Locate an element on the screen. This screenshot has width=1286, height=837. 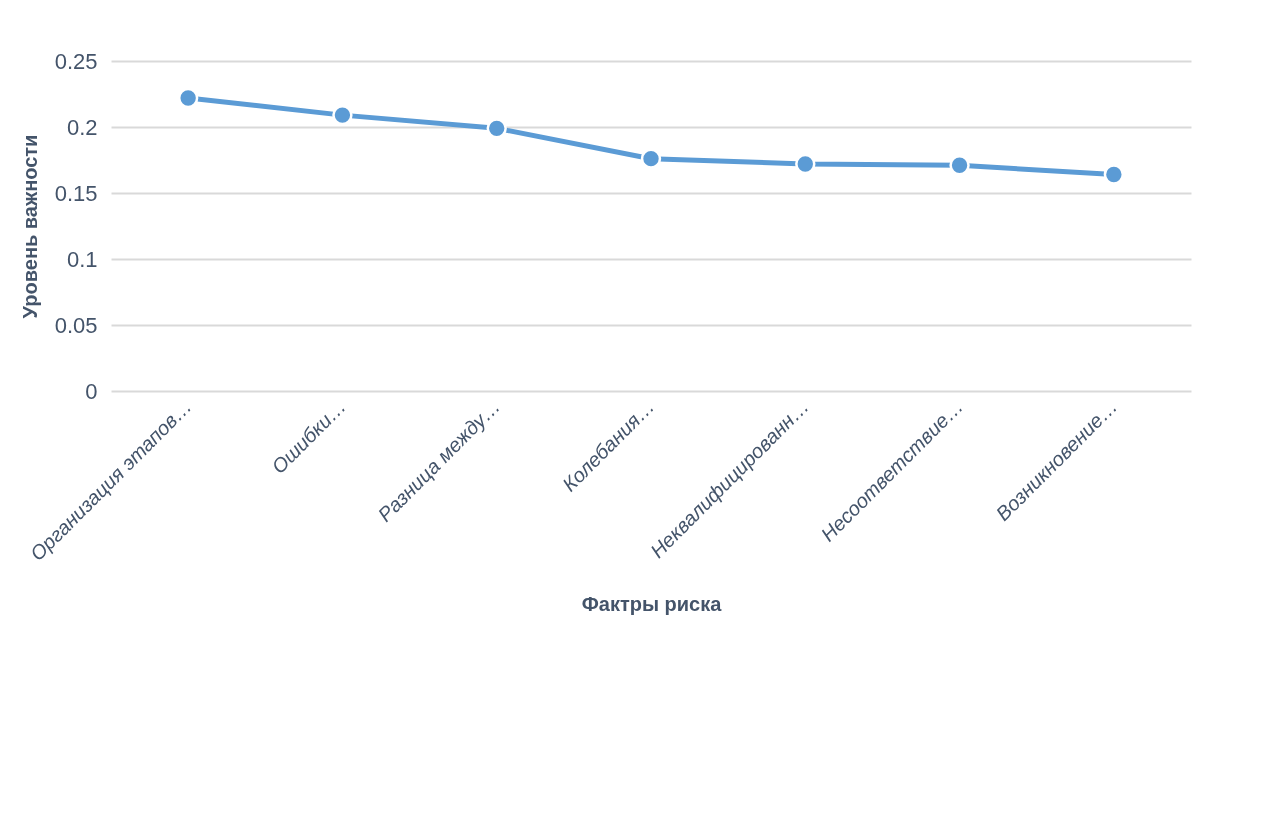
y-tick-label: 0.25 is located at coordinates (76, 61).